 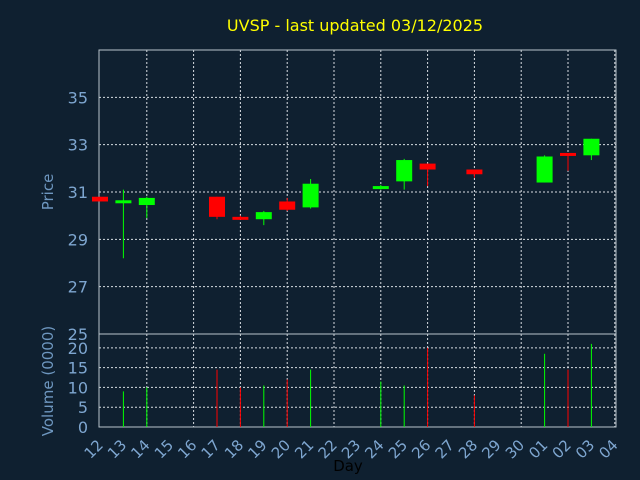 What do you see at coordinates (357, 385) in the screenshot?
I see `volume-series` at bounding box center [357, 385].